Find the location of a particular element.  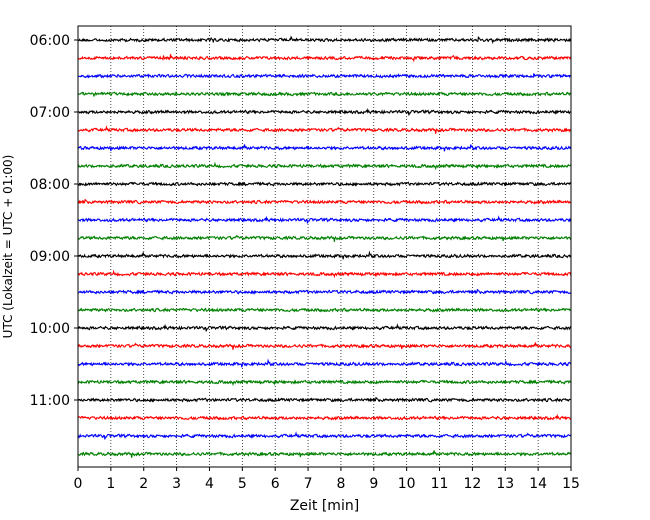

x-tick-label: 7 is located at coordinates (308, 484).